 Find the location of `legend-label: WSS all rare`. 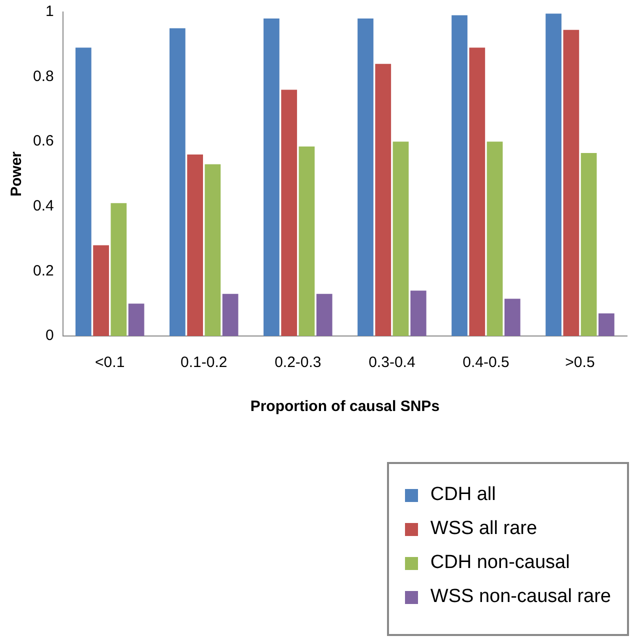

legend-label: WSS all rare is located at coordinates (484, 529).